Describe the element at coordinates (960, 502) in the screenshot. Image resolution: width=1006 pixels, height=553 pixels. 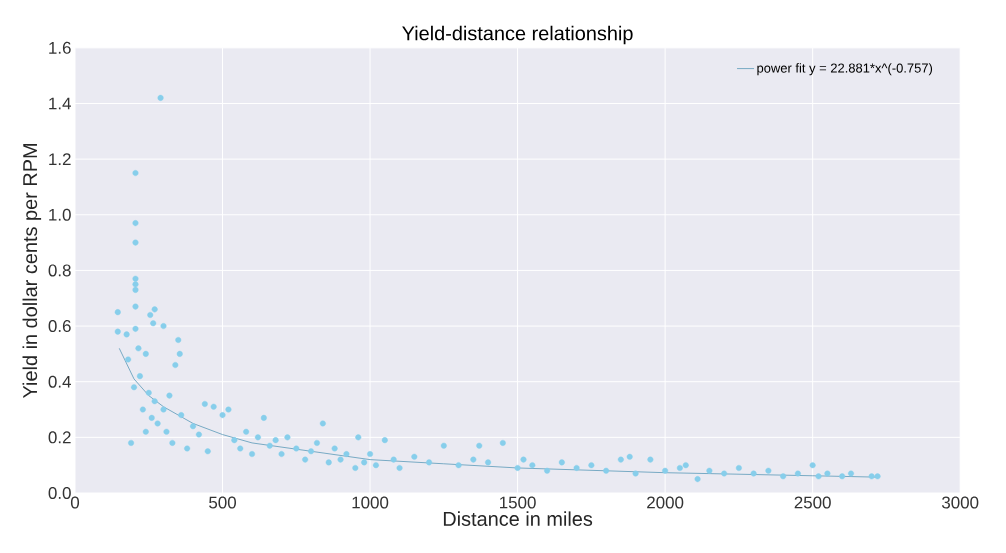
I see `x-tick-label: 3000` at that location.